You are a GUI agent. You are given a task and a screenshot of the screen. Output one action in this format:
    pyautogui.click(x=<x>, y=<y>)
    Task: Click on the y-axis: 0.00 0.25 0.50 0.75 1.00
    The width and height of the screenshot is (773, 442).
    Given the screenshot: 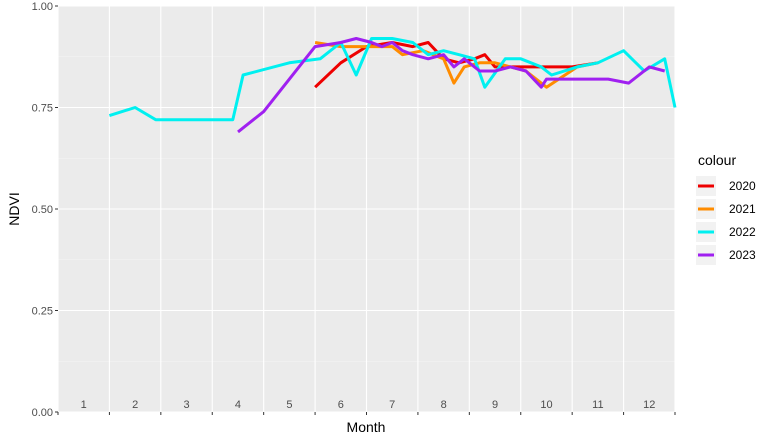 What is the action you would take?
    pyautogui.click(x=45, y=210)
    